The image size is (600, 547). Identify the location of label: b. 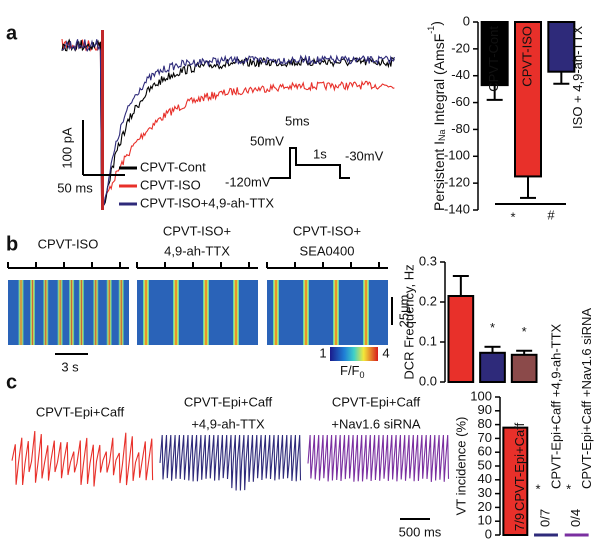
(12, 244).